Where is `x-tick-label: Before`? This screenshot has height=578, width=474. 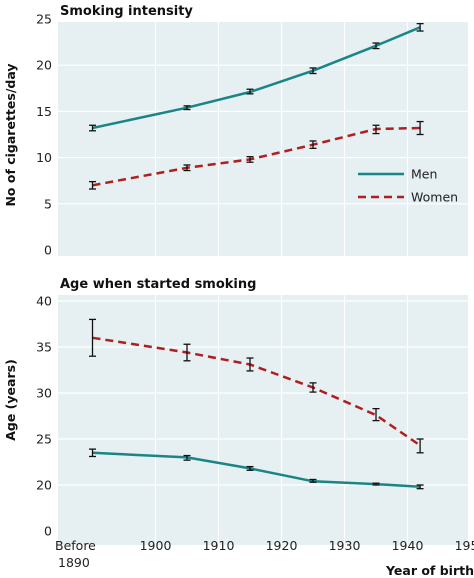
x-tick-label: Before is located at coordinates (75, 545).